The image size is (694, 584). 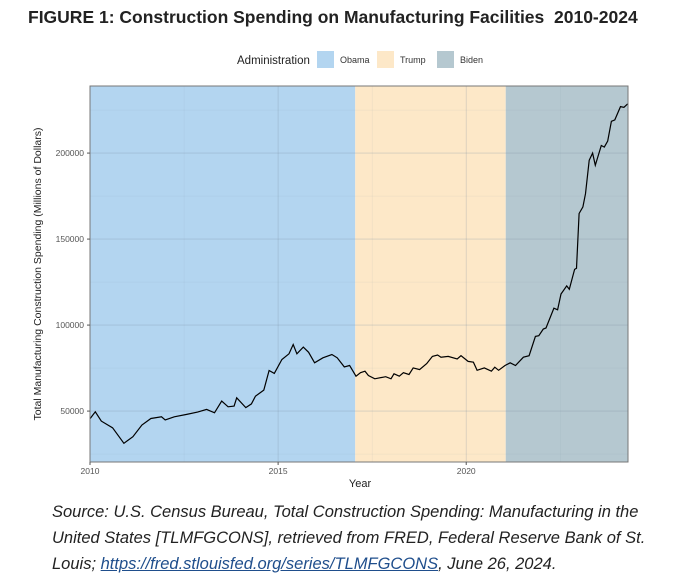 What do you see at coordinates (273, 61) in the screenshot?
I see `legend-title: Administration` at bounding box center [273, 61].